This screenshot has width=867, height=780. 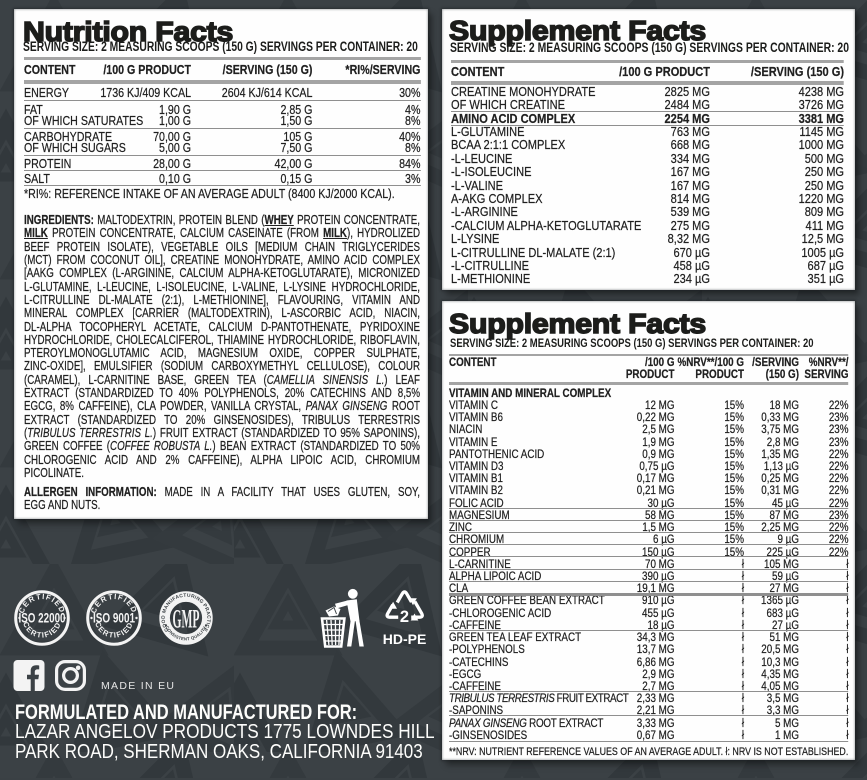 I want to click on svg-text: MADE IN EU, so click(x=138, y=686).